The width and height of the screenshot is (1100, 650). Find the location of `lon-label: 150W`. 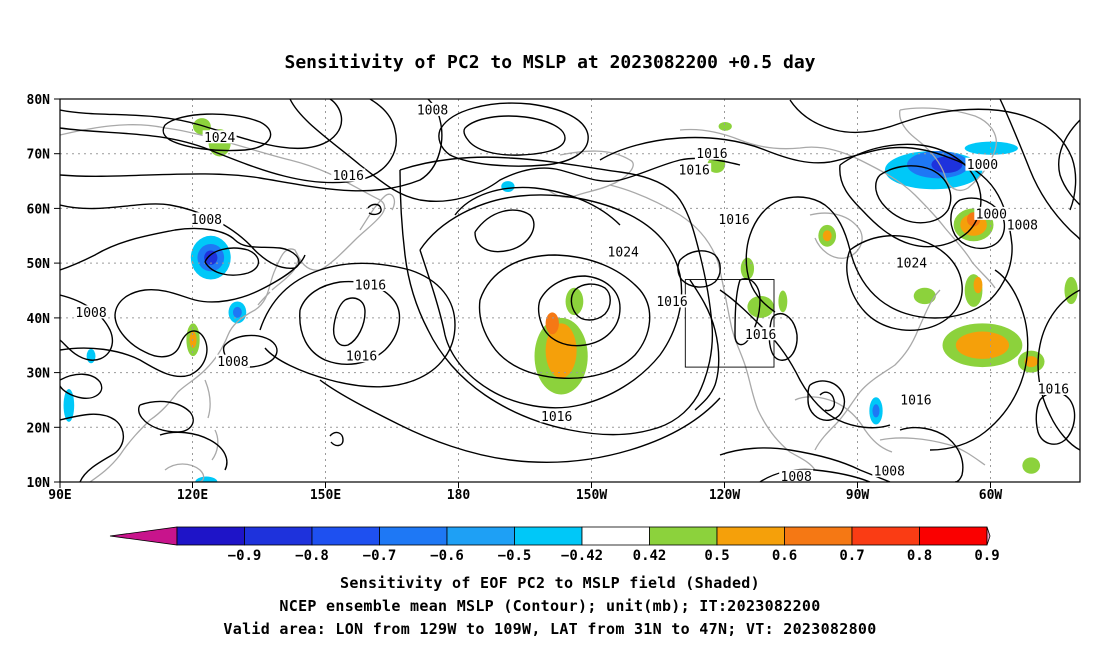

lon-label: 150W is located at coordinates (591, 495).